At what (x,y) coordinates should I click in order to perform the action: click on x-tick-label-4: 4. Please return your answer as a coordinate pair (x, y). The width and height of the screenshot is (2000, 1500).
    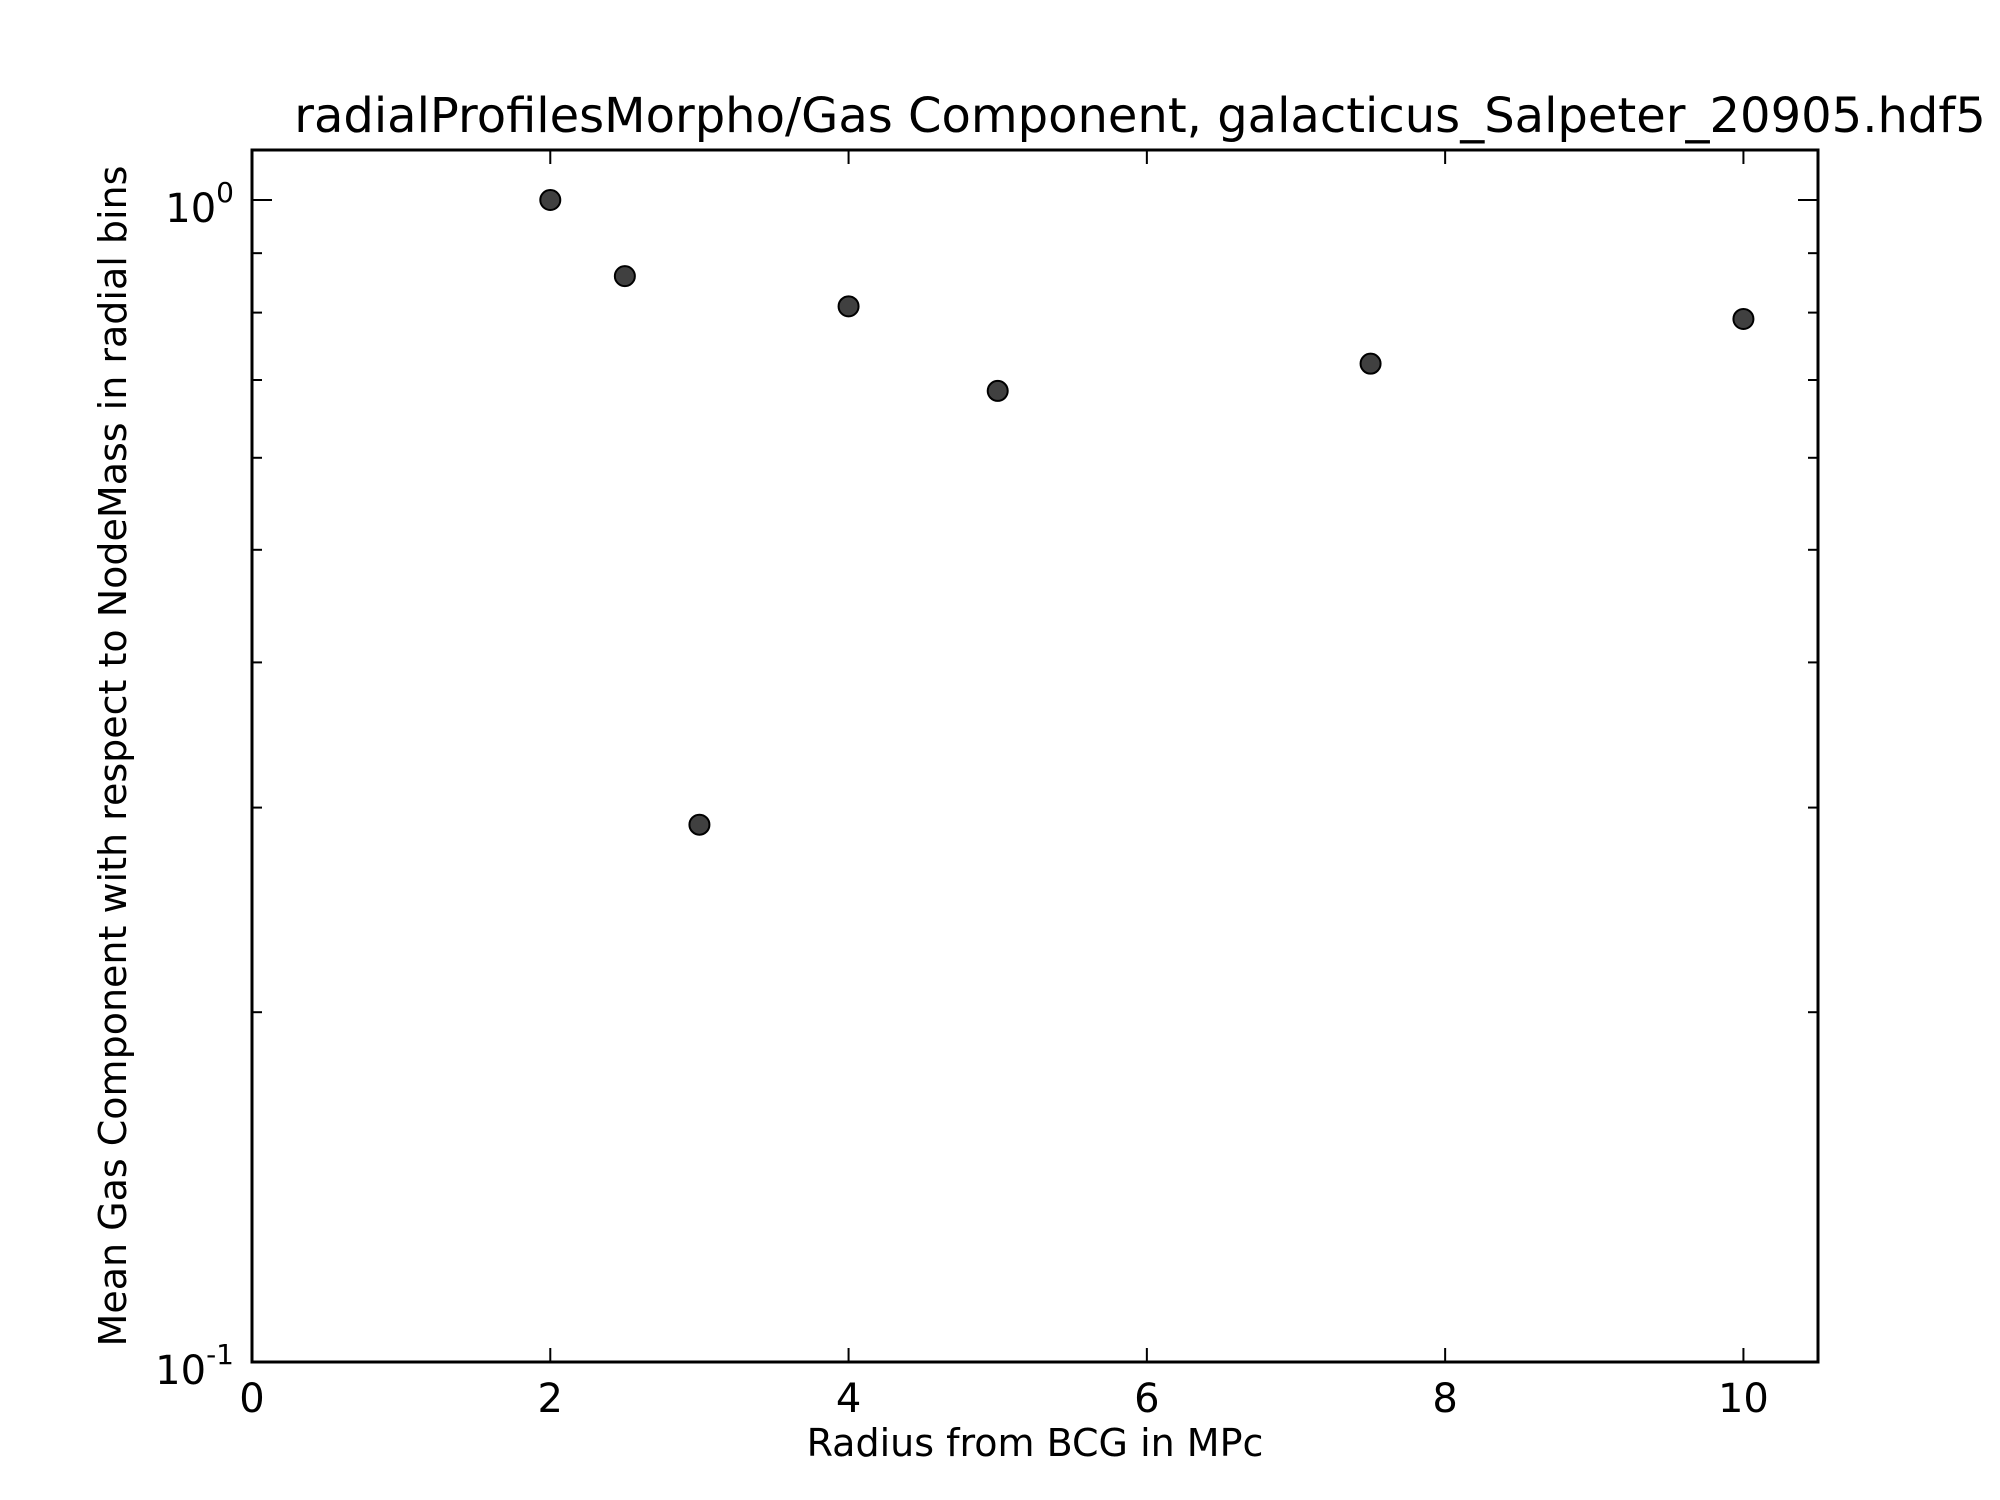
    Looking at the image, I should click on (848, 1399).